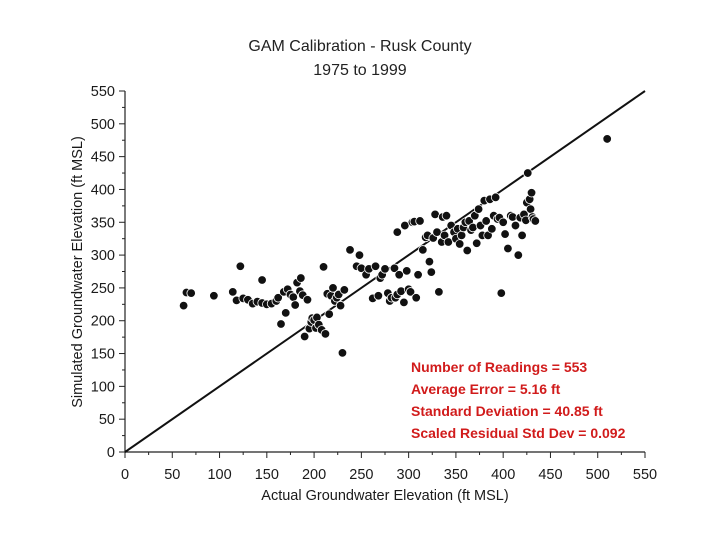 The width and height of the screenshot is (720, 540). Describe the element at coordinates (103, 289) in the screenshot. I see `y-tick-label: 250` at that location.